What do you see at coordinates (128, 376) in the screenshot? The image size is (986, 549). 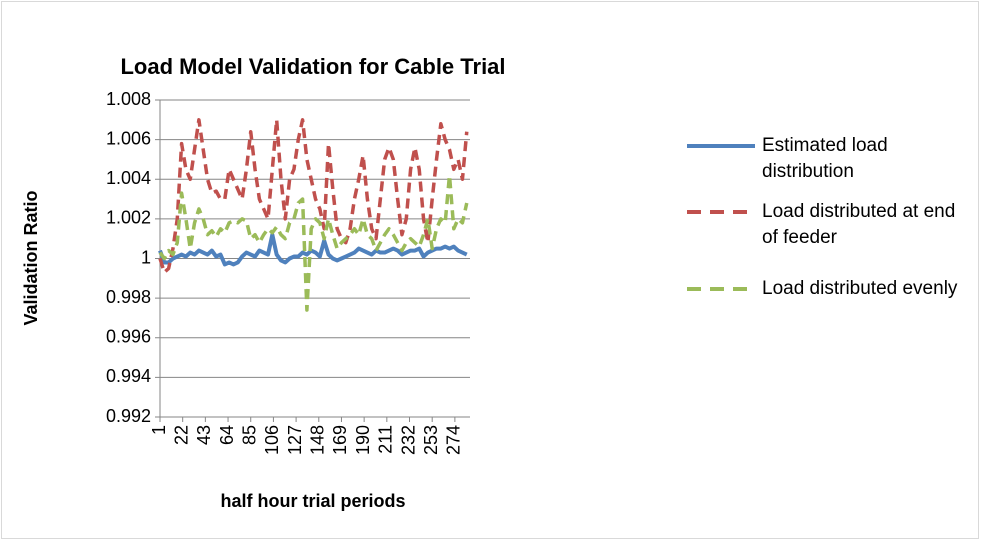 I see `y-tick-label: 0.994` at bounding box center [128, 376].